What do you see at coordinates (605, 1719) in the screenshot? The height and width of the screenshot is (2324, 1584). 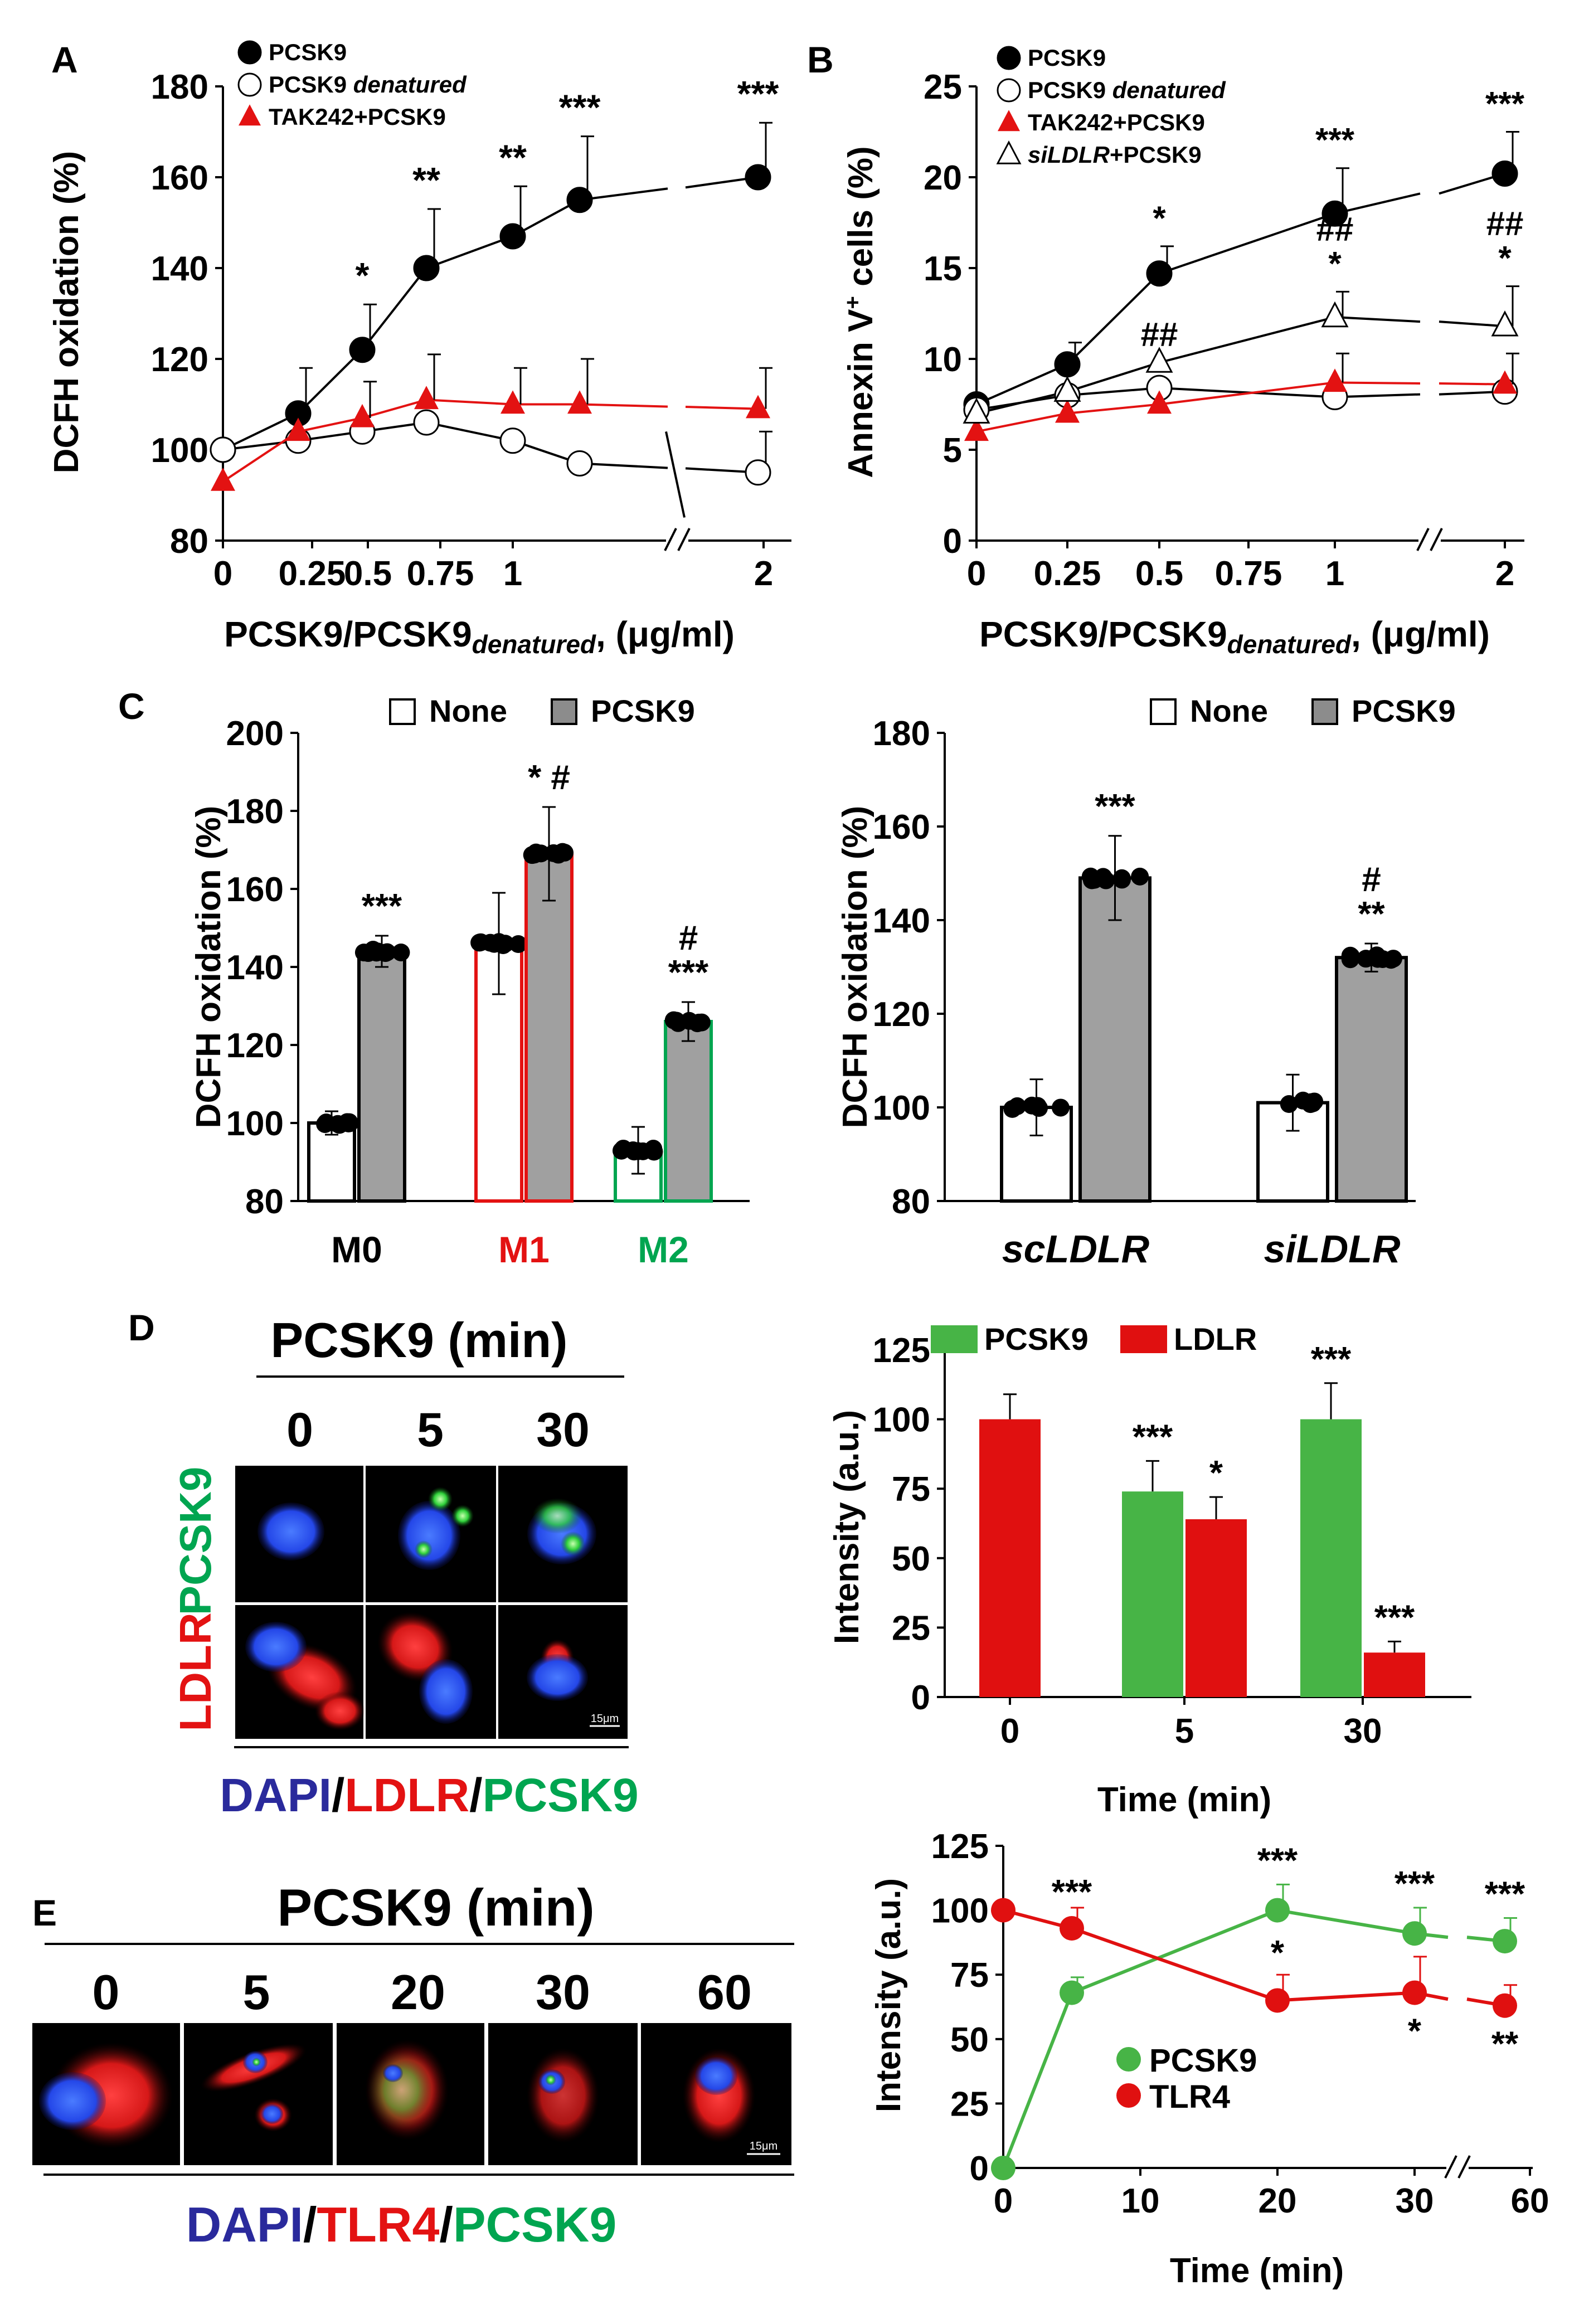 I see `micro-d-scale-label: 15μm` at bounding box center [605, 1719].